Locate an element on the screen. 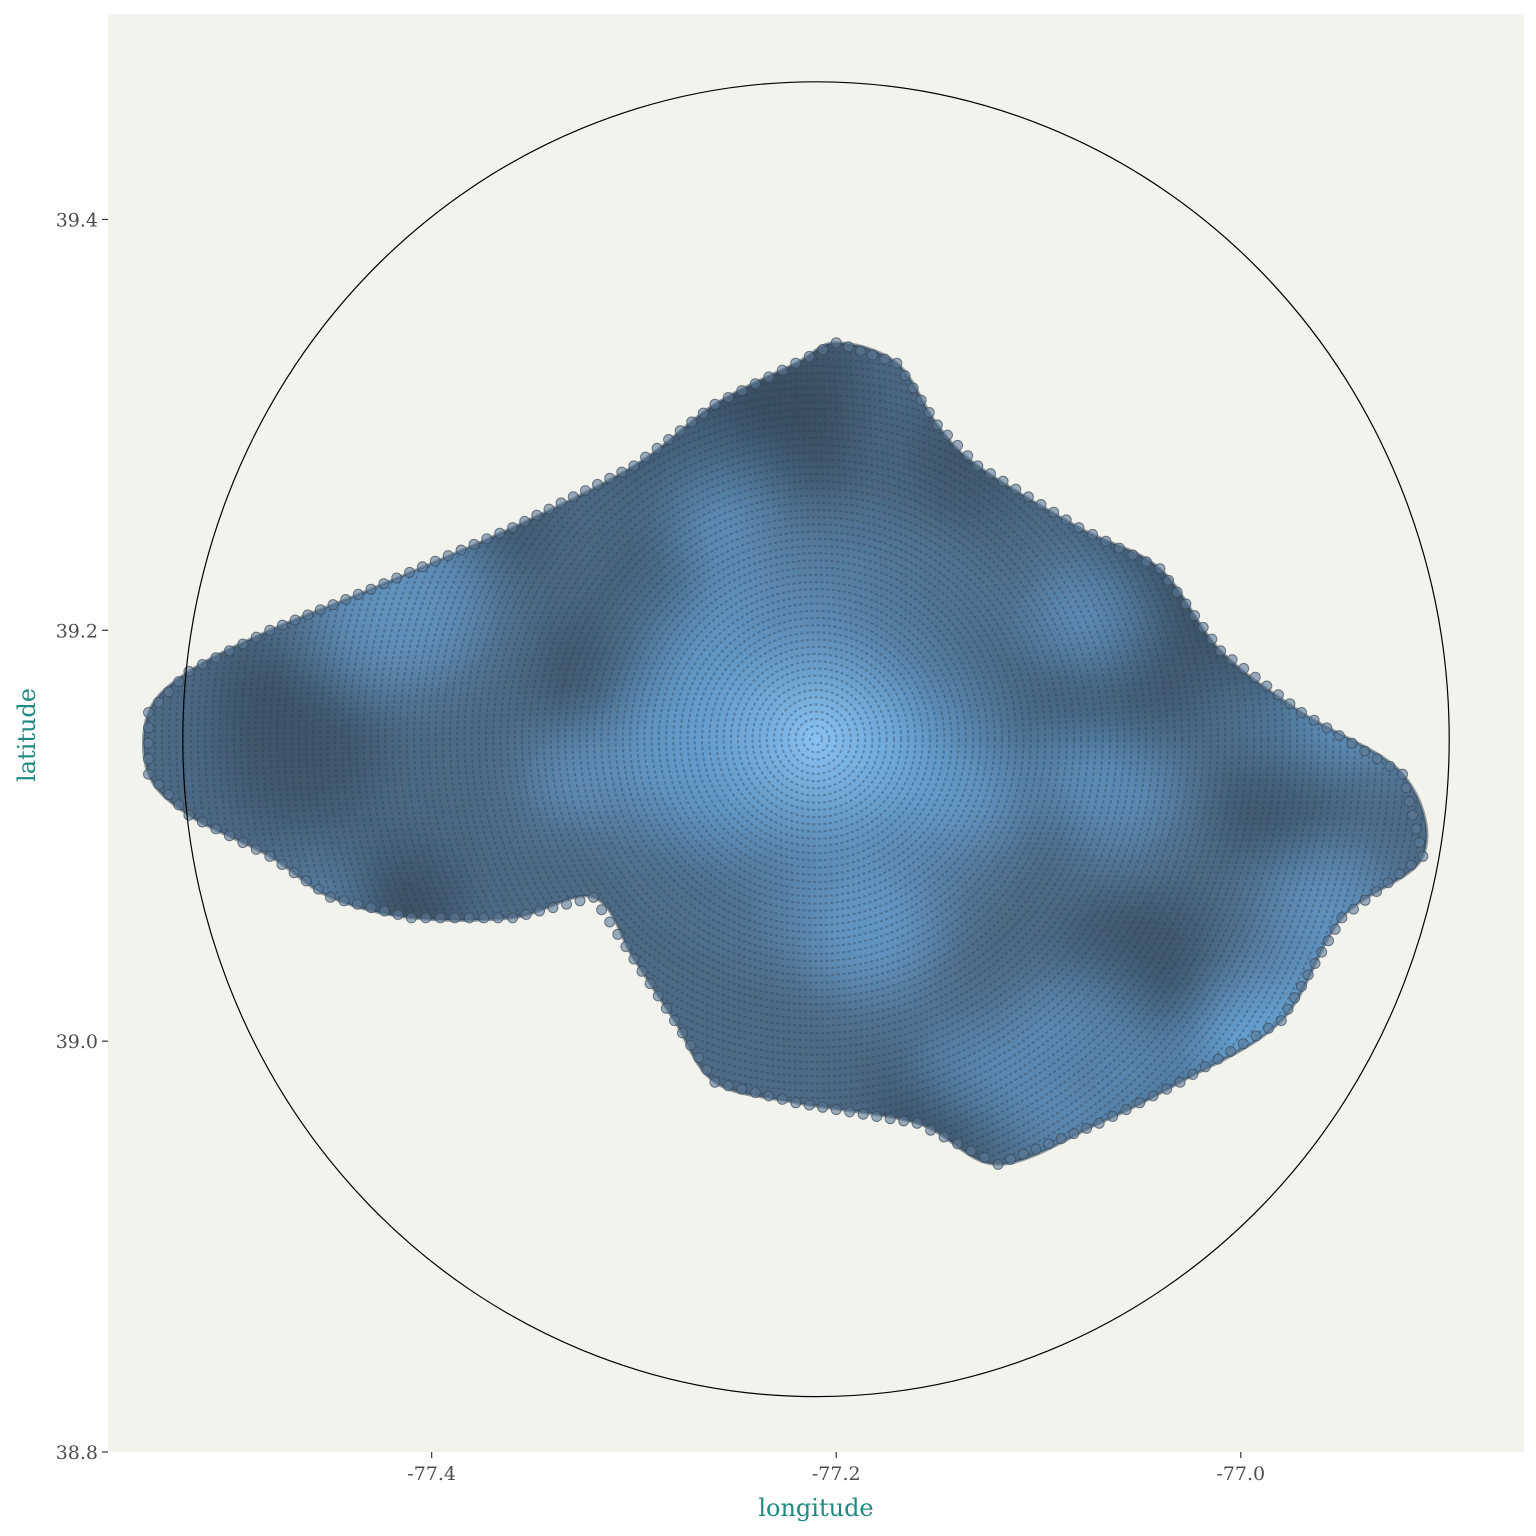 The height and width of the screenshot is (1536, 1536). x-tick-label: -77.4 is located at coordinates (431, 1474).